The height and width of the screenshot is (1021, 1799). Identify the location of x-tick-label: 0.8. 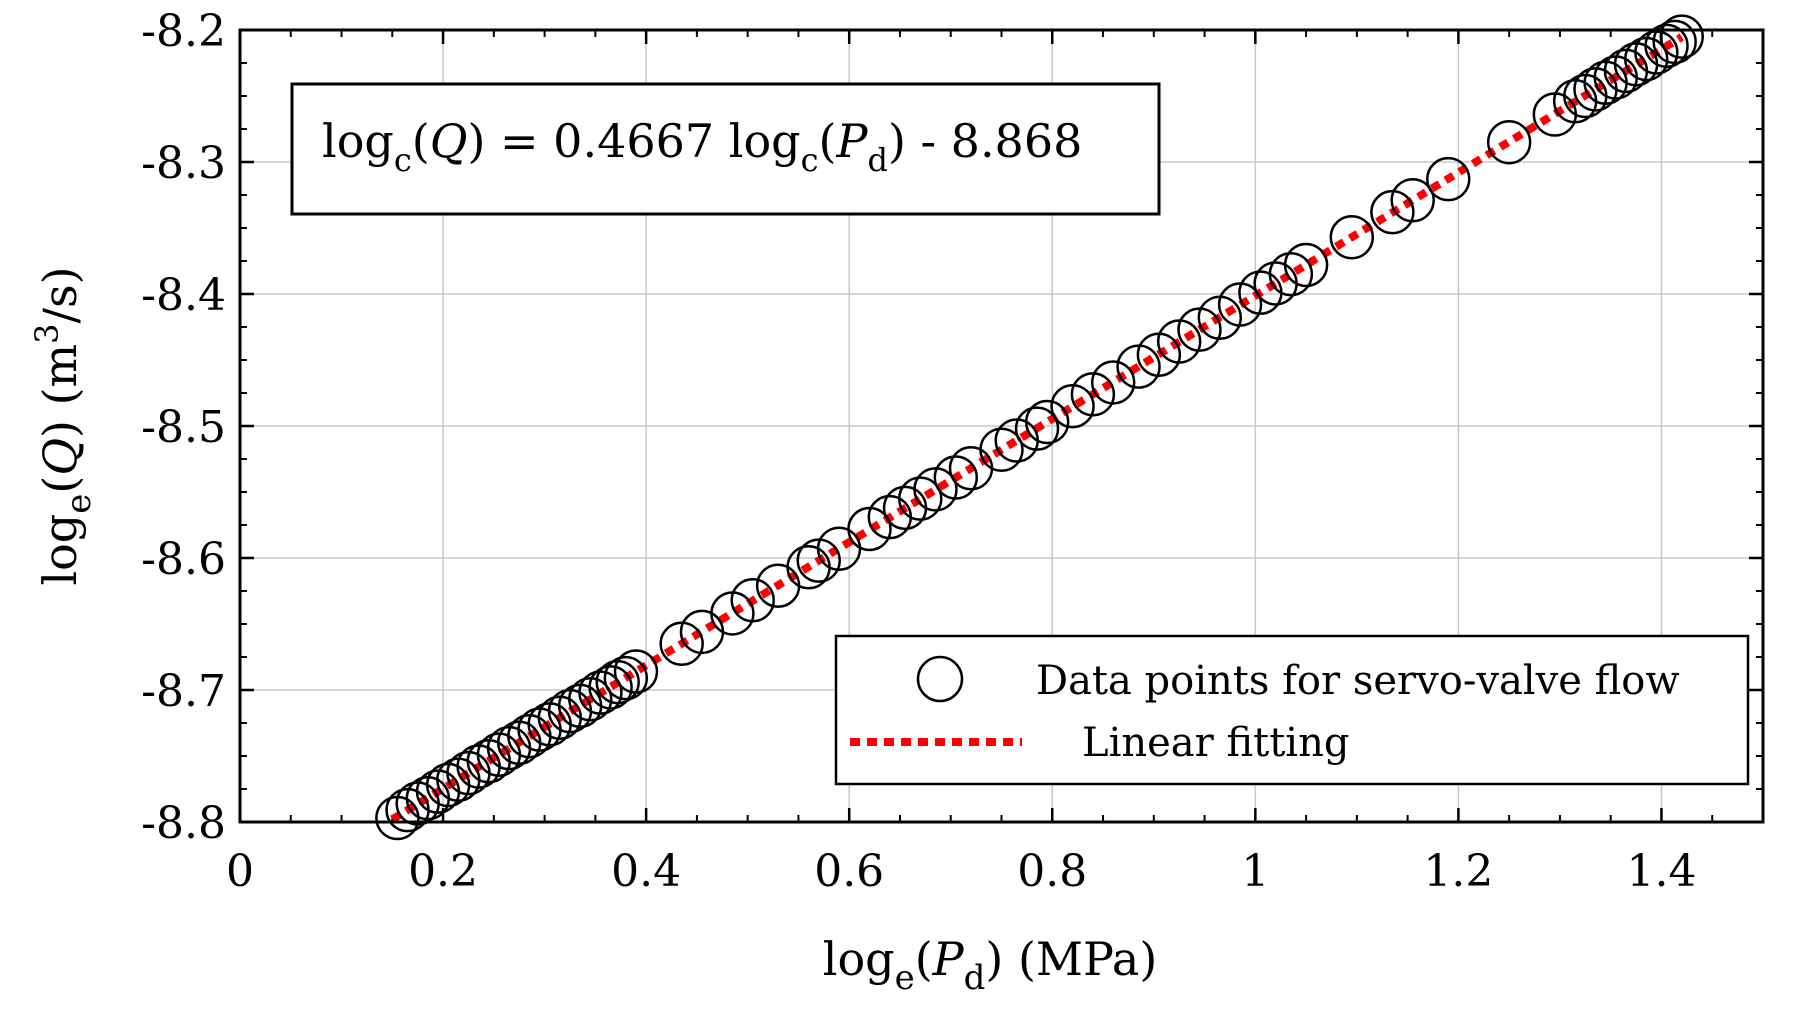
(1052, 871).